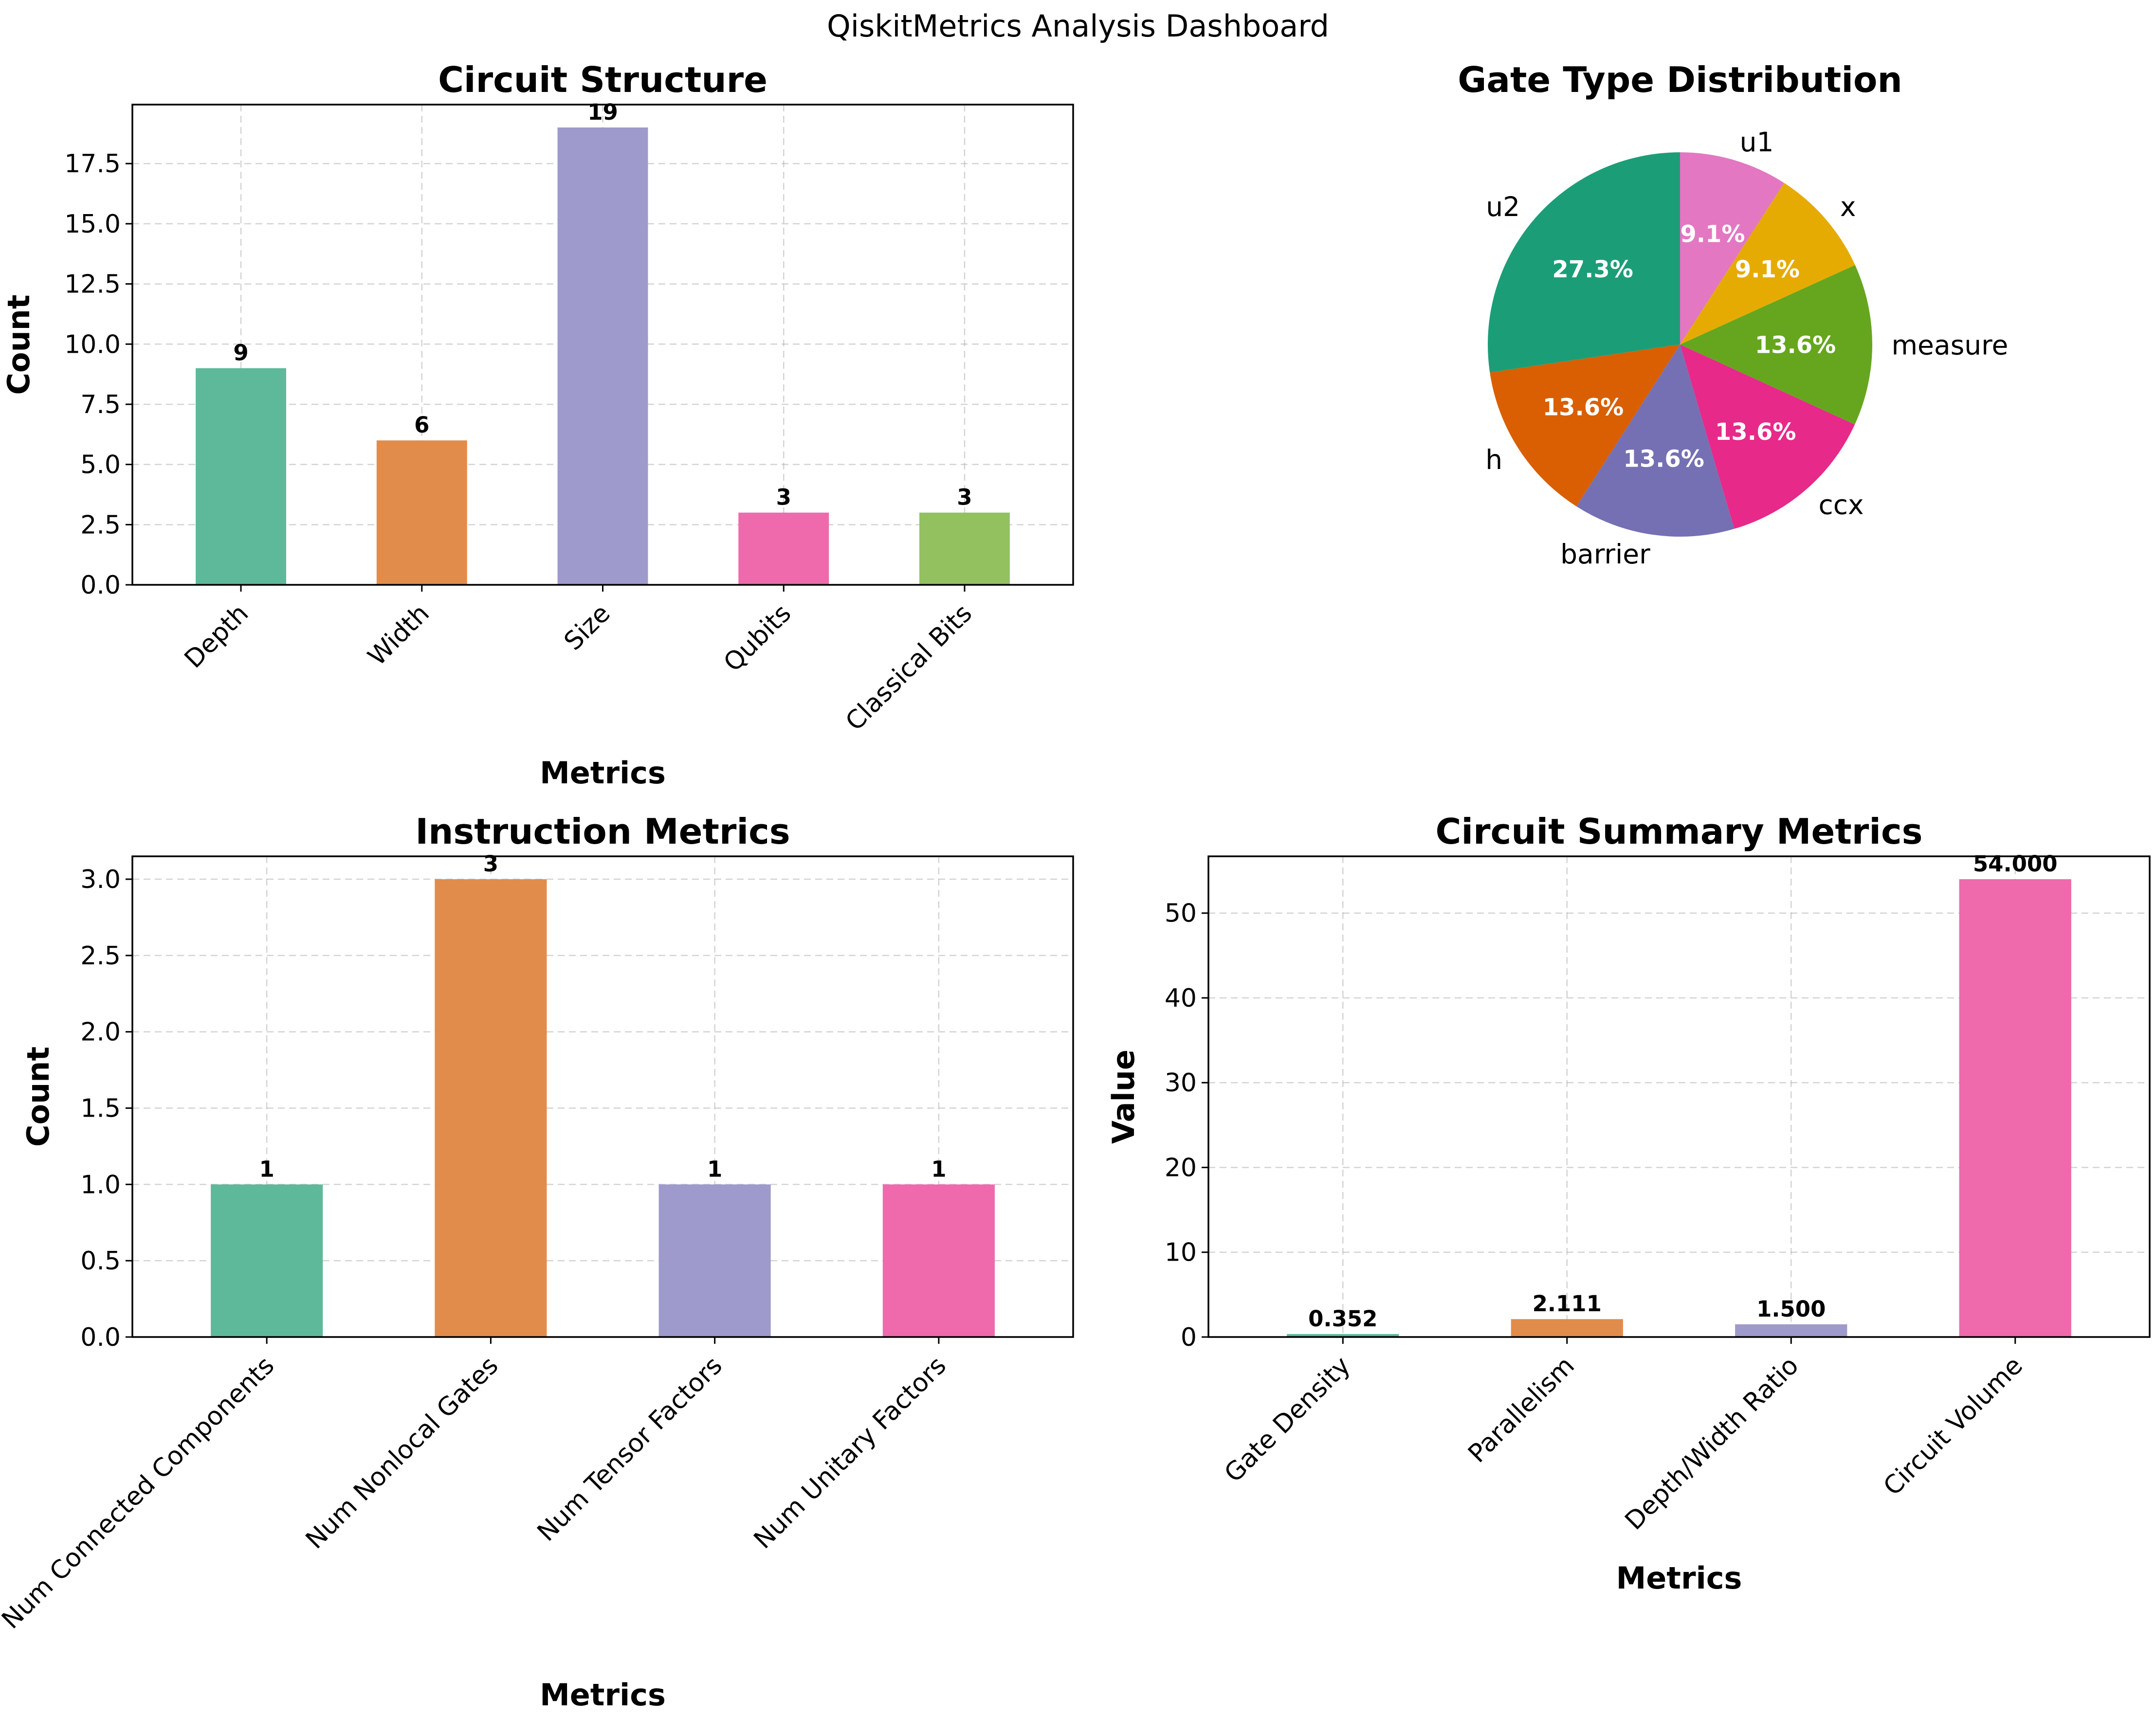  Describe the element at coordinates (241, 476) in the screenshot. I see `bar-depth` at that location.